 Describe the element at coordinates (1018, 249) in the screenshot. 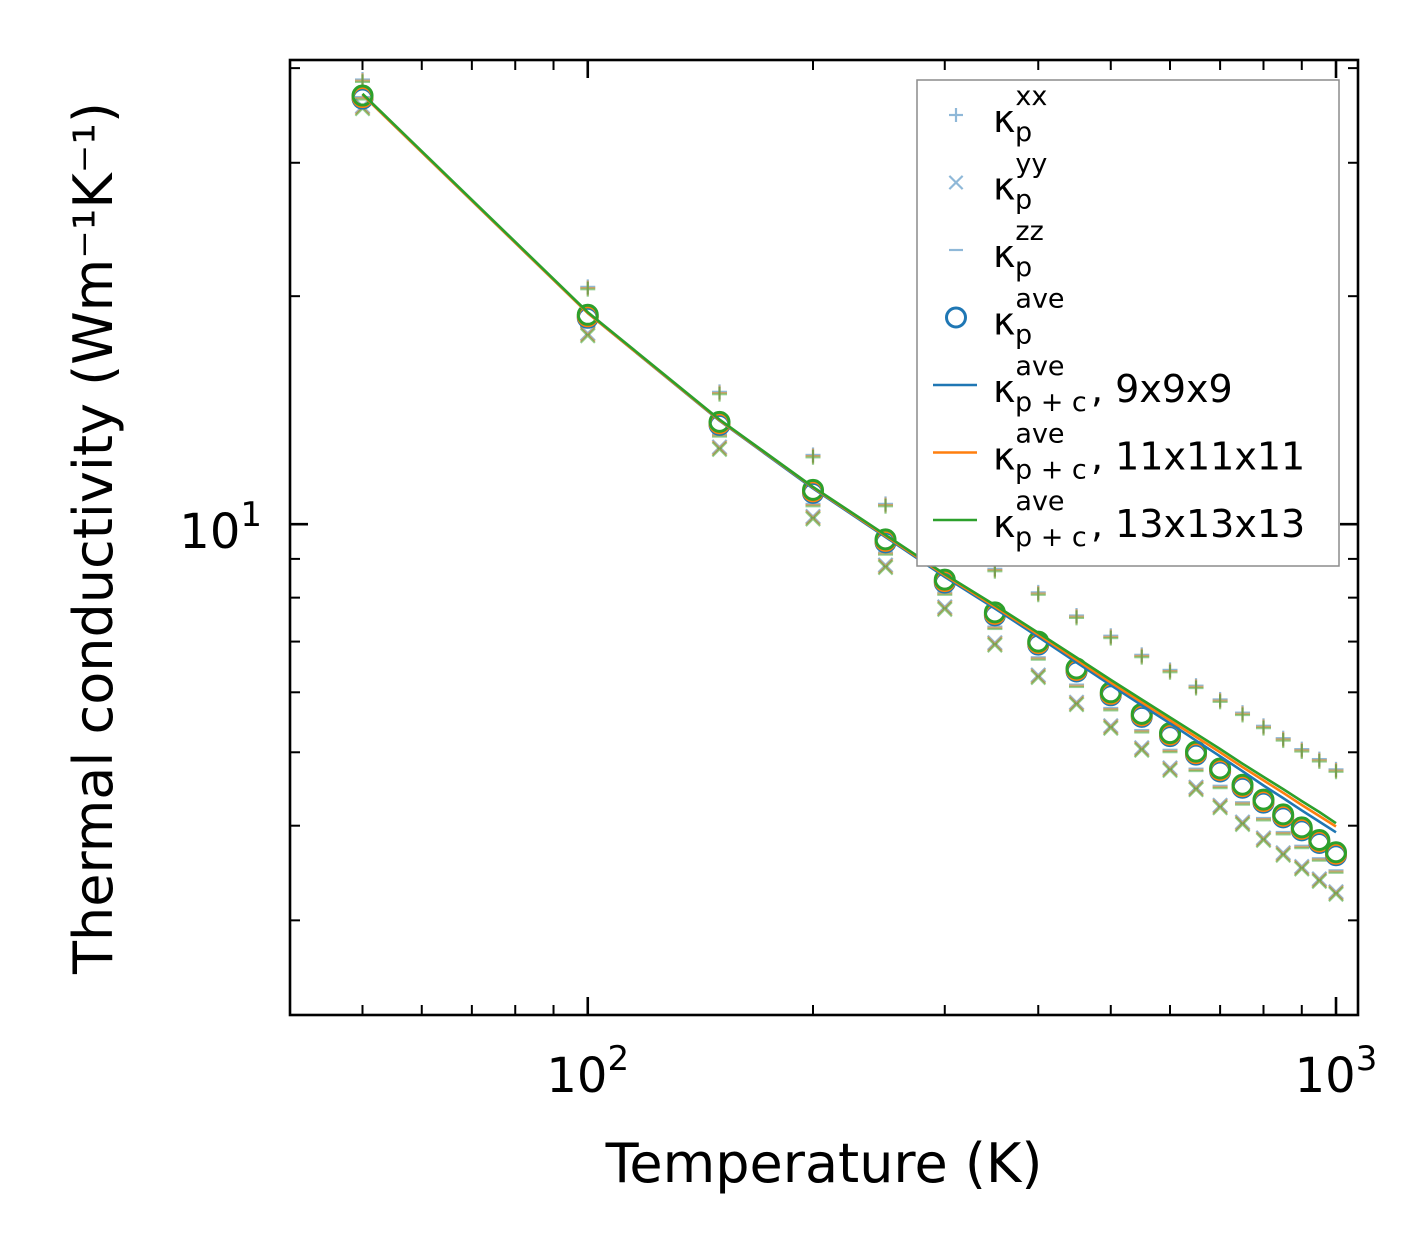

I see `legend-label: κzz p` at that location.